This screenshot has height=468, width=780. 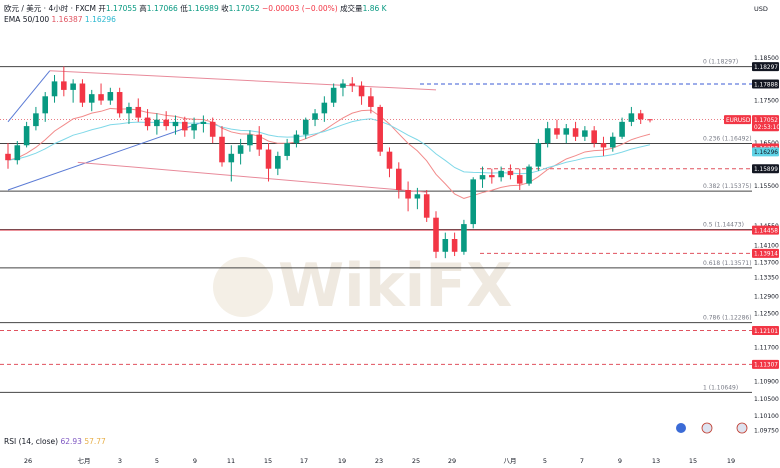 I want to click on trend-lines, so click(x=222, y=131).